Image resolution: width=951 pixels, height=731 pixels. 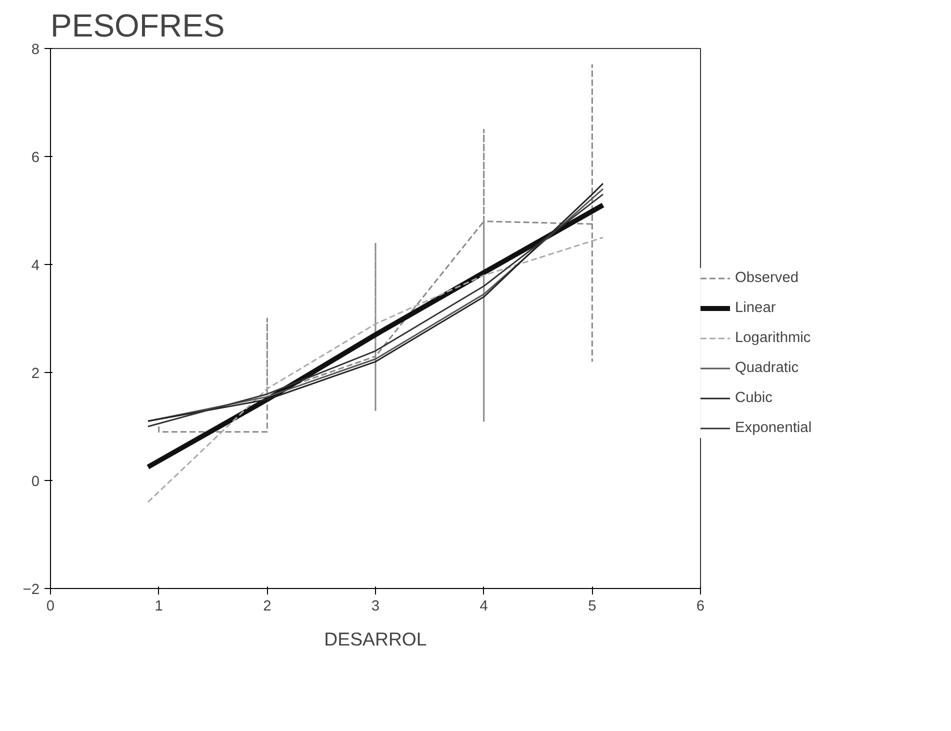 I want to click on x-tick-label: 0, so click(x=50, y=606).